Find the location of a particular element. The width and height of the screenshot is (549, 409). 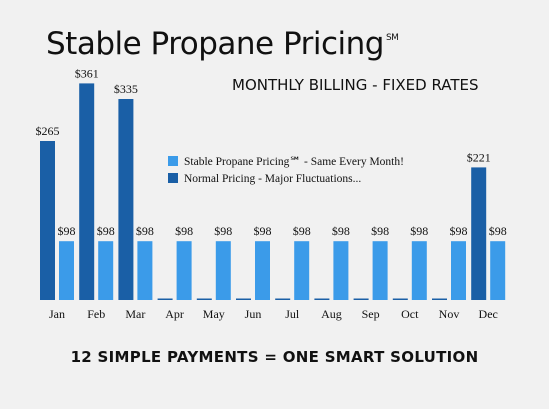

bar-normal-jun is located at coordinates (243, 299).